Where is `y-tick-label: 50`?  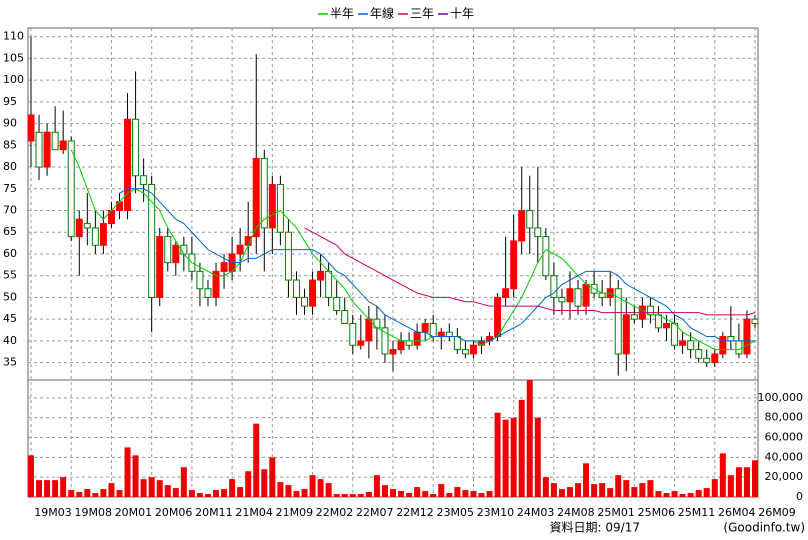 y-tick-label: 50 is located at coordinates (10, 296).